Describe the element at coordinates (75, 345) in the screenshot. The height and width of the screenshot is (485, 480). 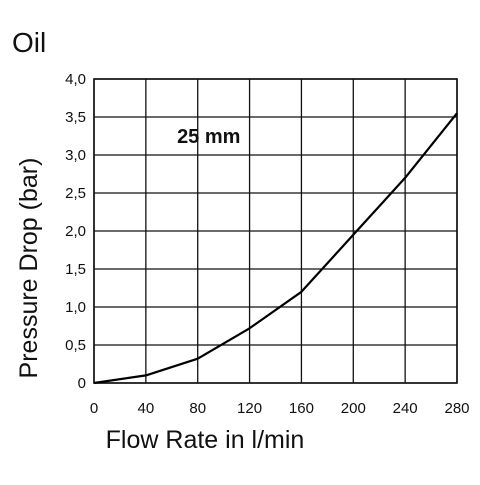
I see `y-tick-label: 0,5` at that location.